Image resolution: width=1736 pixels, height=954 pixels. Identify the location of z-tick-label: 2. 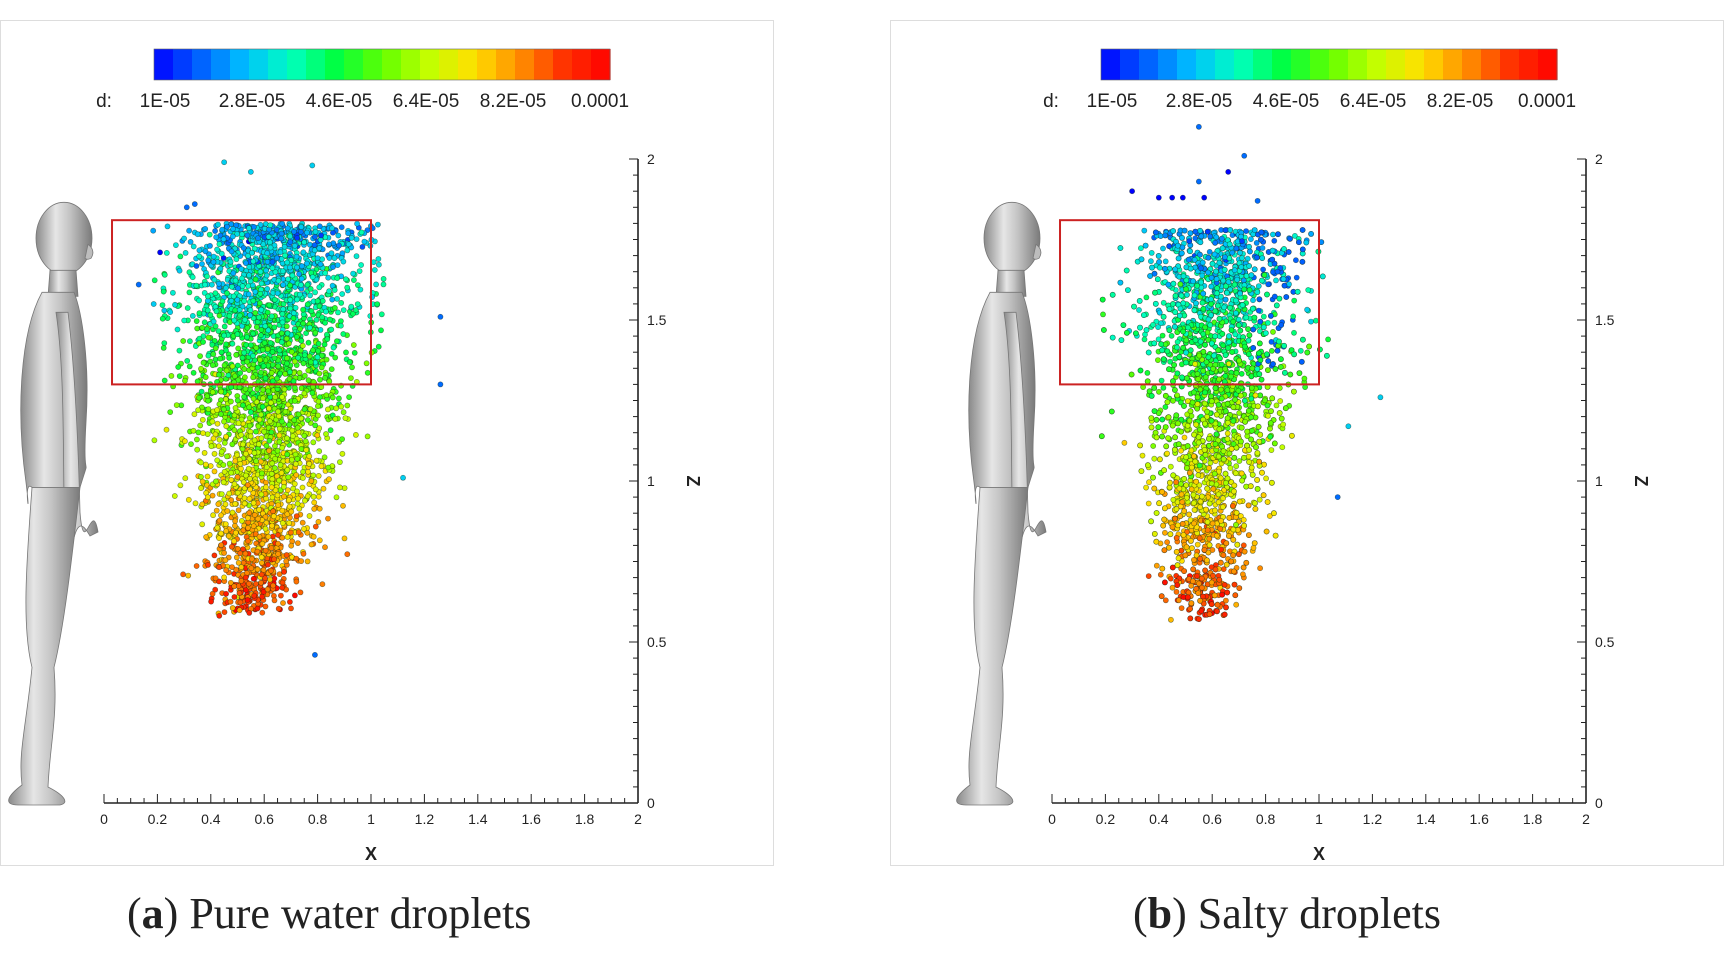
(651, 159).